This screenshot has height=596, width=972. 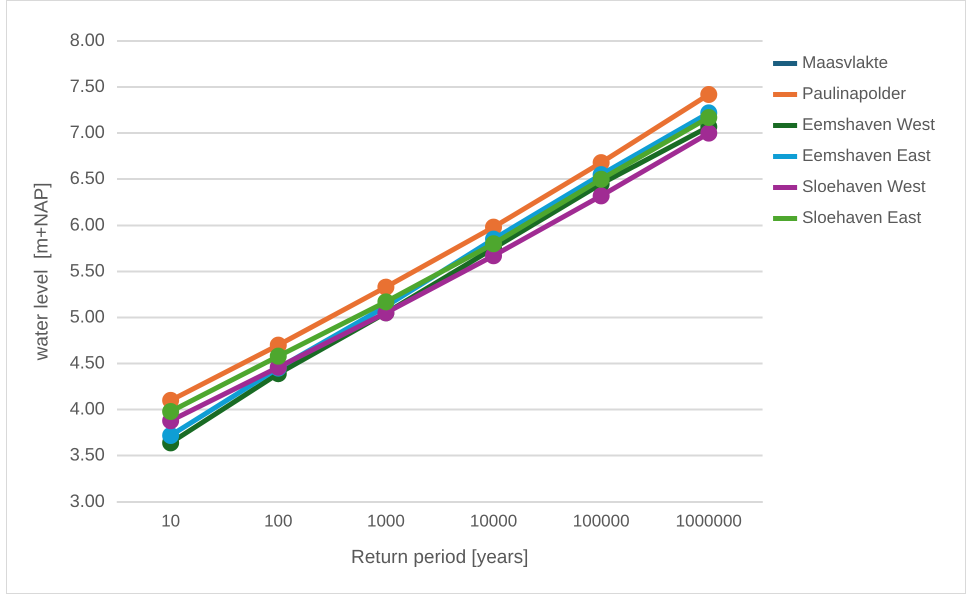 I want to click on y-tick-label: 6.00, so click(x=87, y=224).